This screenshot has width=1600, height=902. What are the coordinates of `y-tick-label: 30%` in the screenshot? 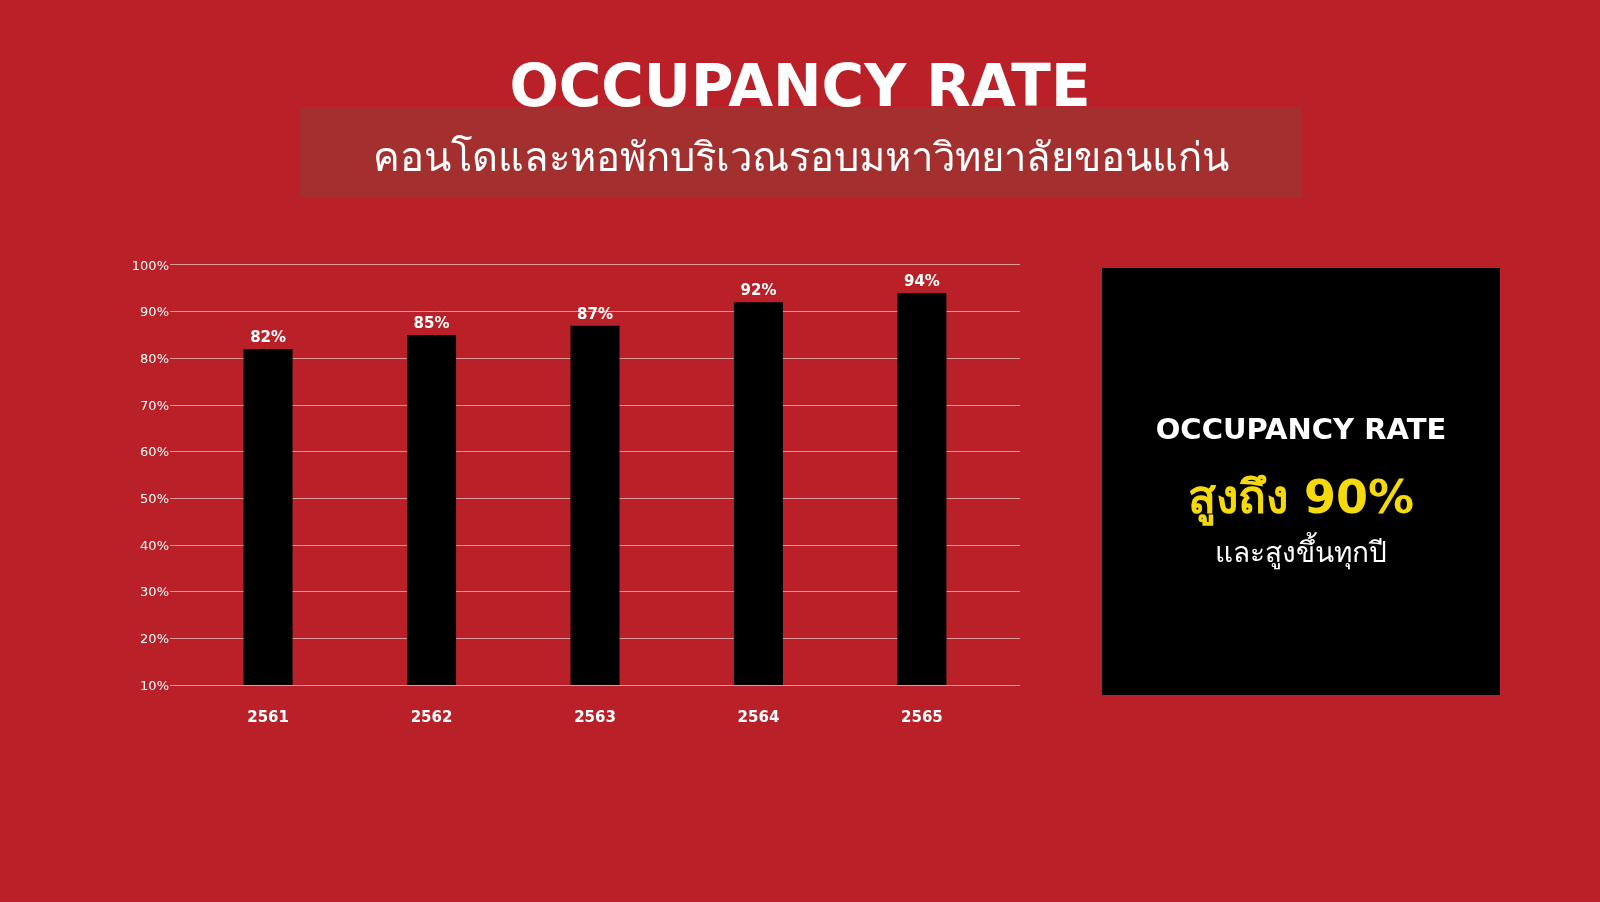 It's located at (154, 592).